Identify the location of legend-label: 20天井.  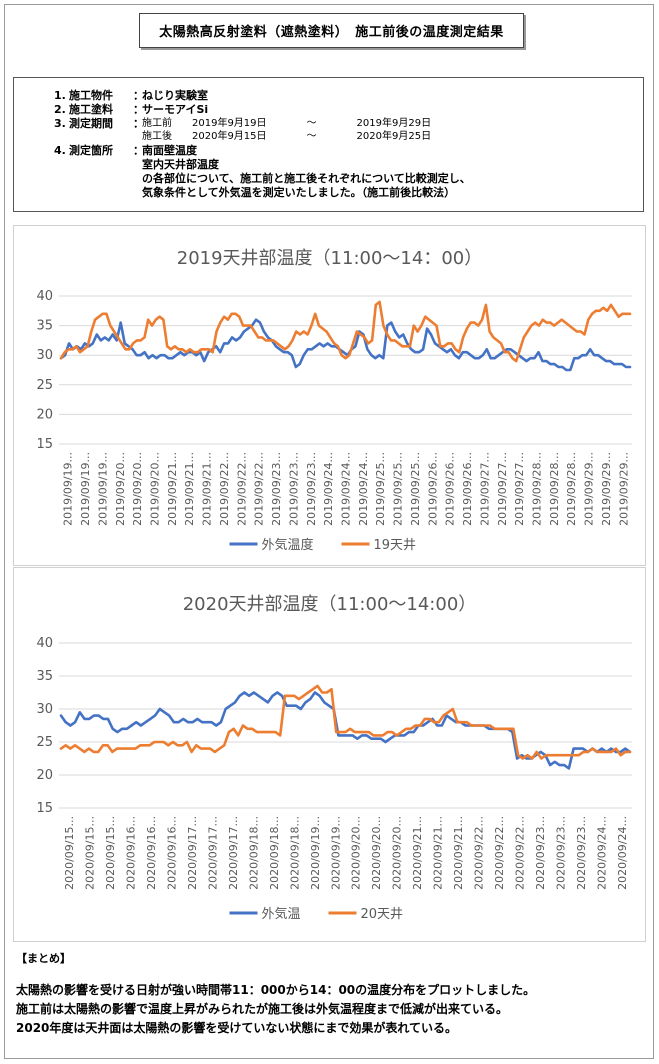
(382, 914).